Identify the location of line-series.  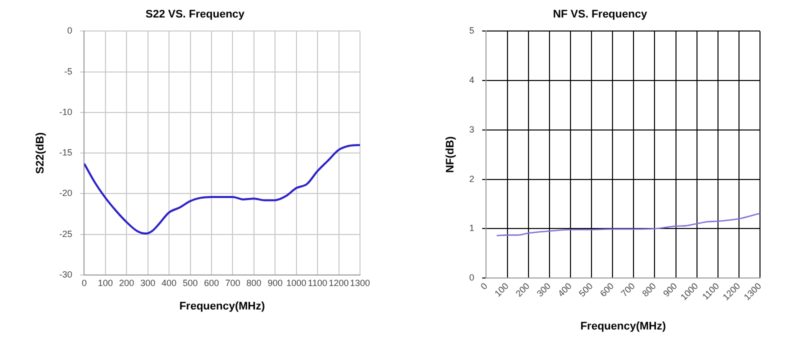
(628, 224).